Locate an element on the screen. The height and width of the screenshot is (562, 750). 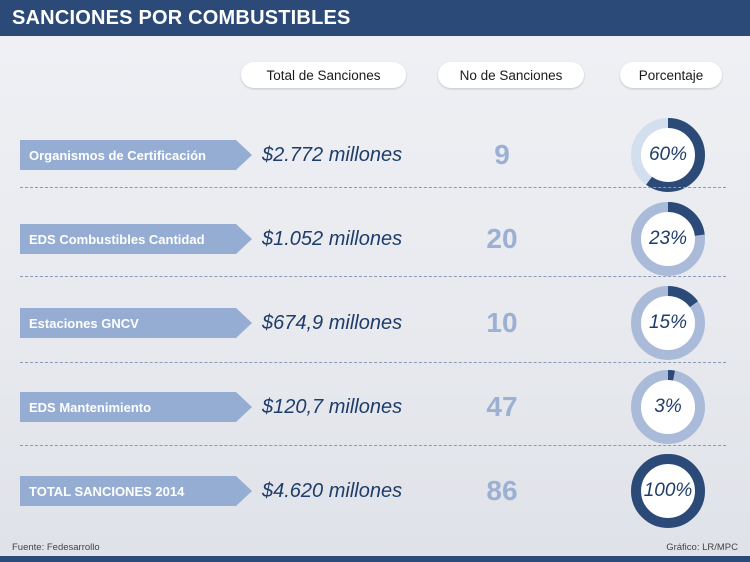
column-header-total: Total de Sanciones is located at coordinates (323, 75).